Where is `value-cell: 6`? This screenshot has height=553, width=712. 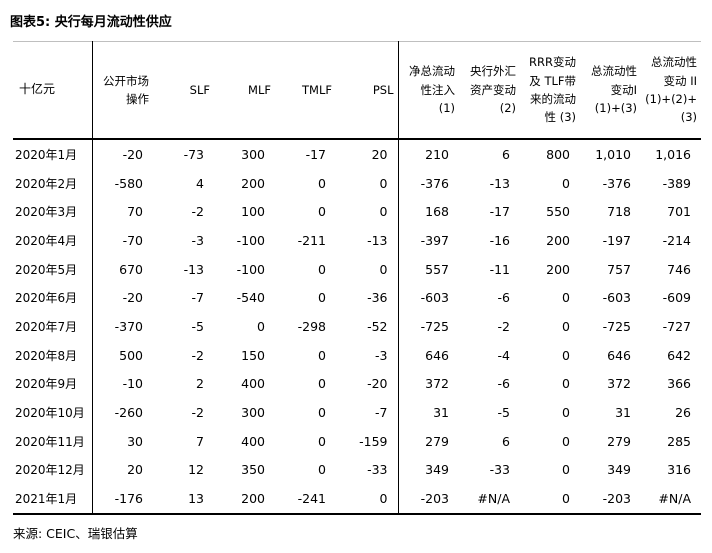 value-cell: 6 is located at coordinates (506, 154).